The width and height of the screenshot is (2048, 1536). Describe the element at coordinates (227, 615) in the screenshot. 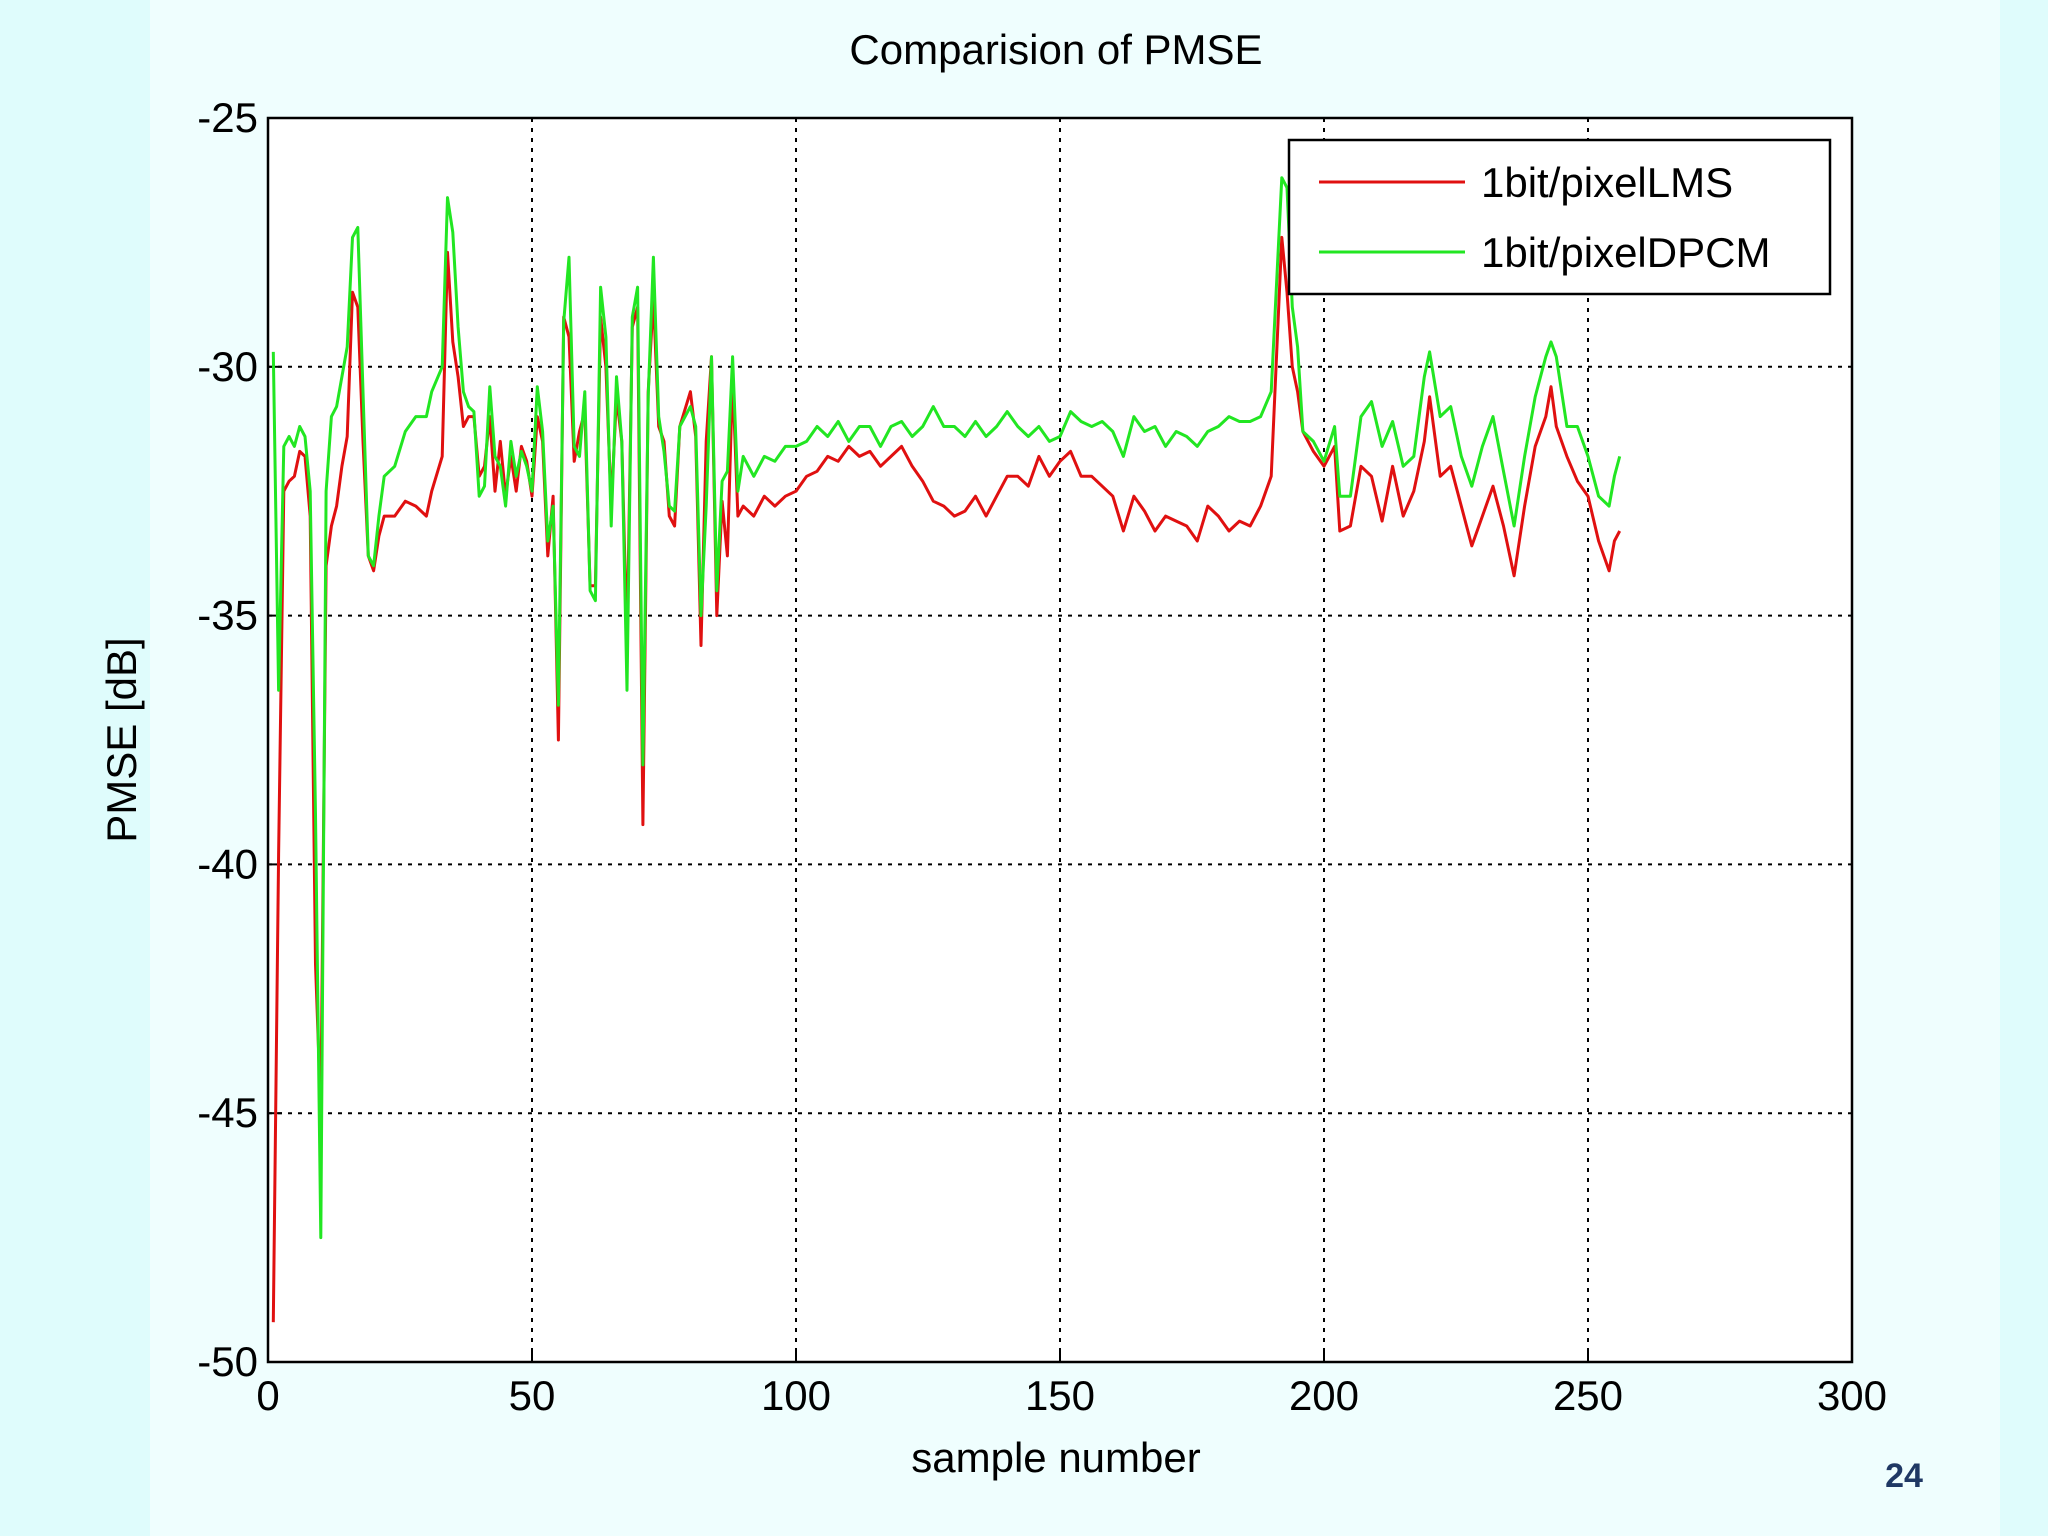

I see `y-tick-label: -35` at that location.